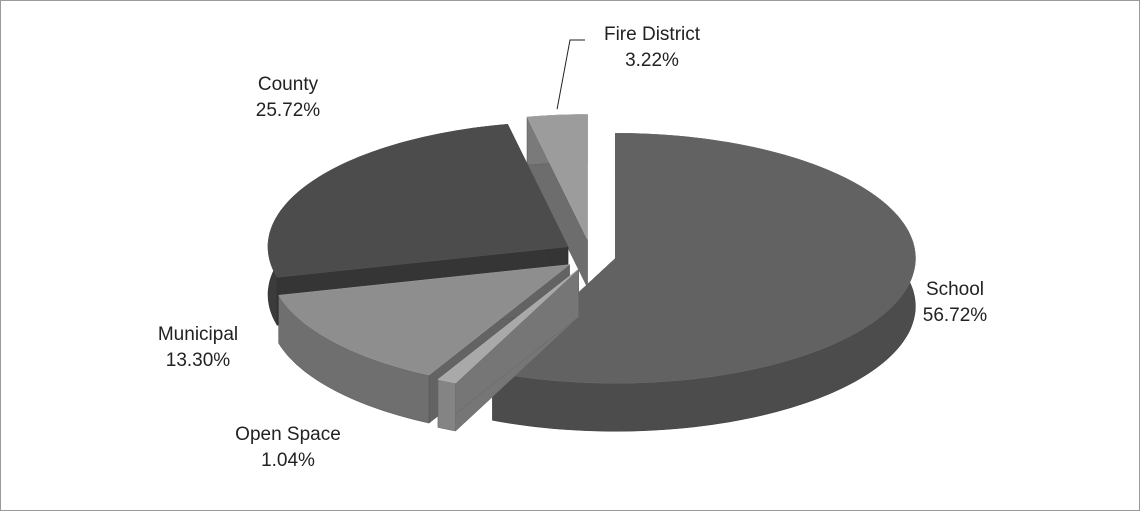  I want to click on value-label: 13.30%, so click(198, 360).